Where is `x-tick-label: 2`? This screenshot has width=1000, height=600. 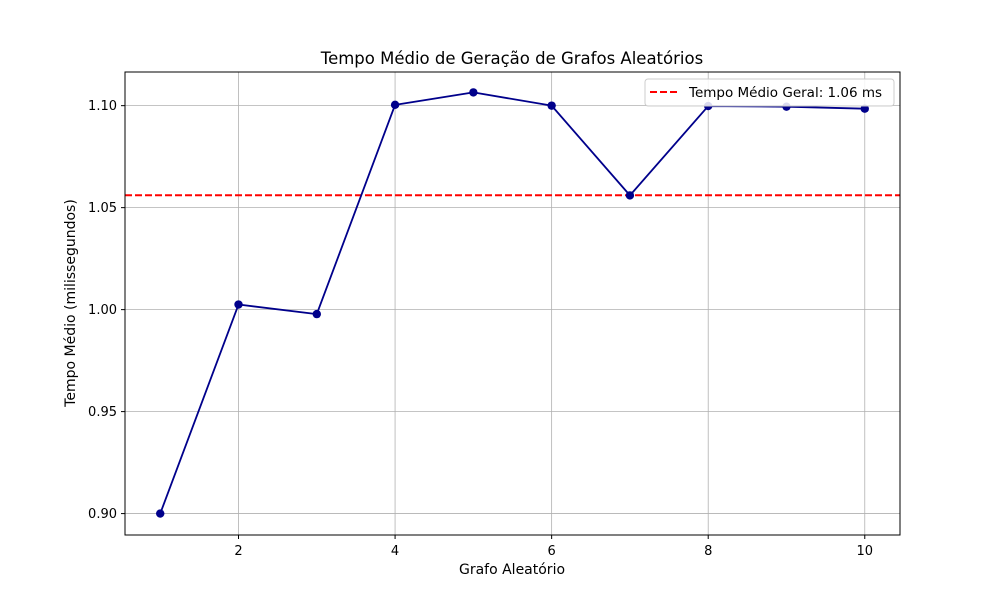 x-tick-label: 2 is located at coordinates (238, 551).